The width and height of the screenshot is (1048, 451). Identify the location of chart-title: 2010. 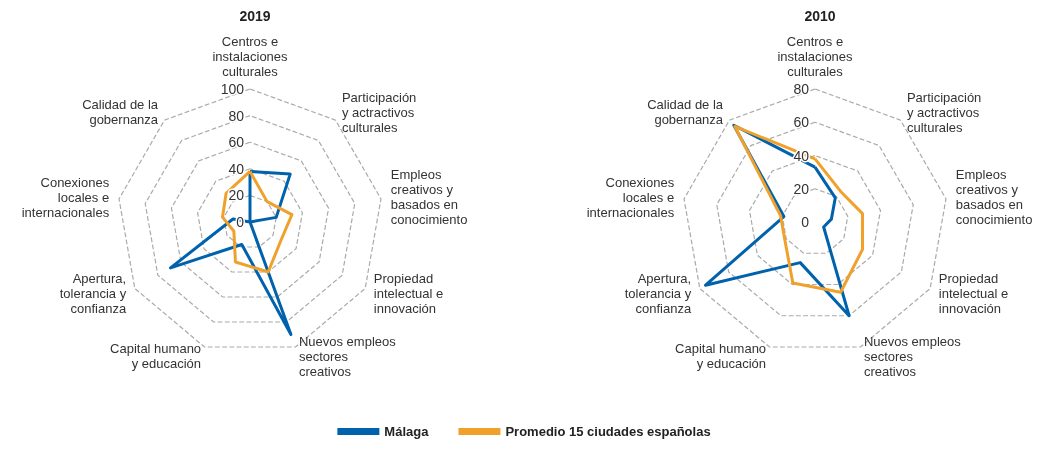
(820, 16).